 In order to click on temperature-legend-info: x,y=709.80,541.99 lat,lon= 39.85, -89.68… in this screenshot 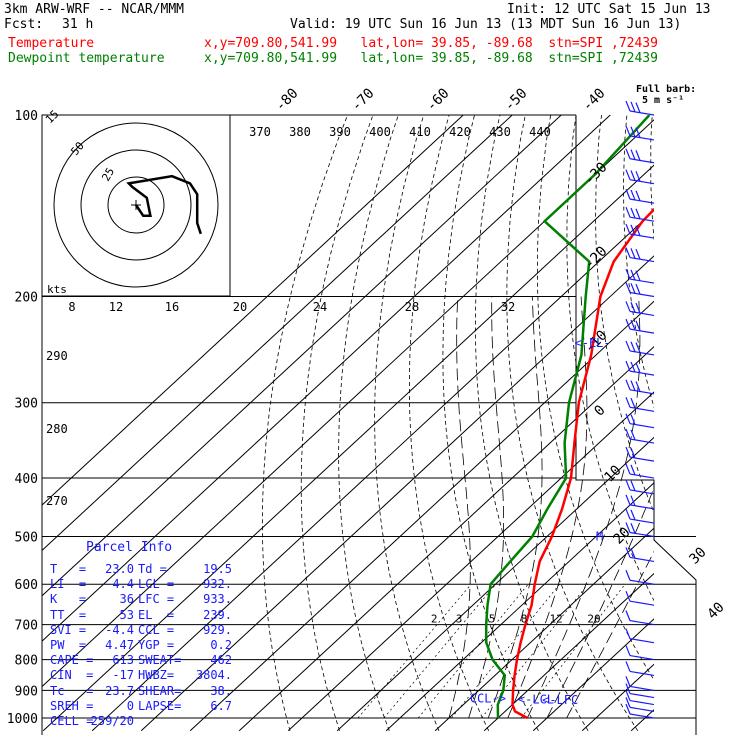, I will do `click(431, 43)`.